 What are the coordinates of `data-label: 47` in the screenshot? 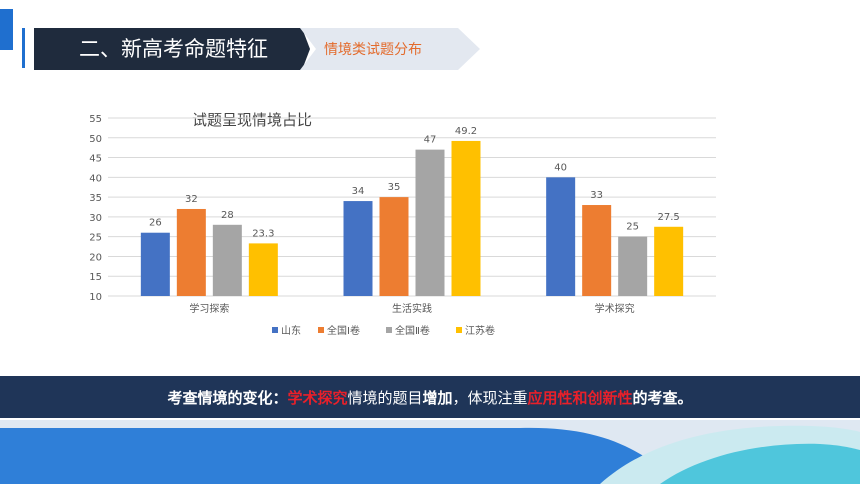 It's located at (430, 140).